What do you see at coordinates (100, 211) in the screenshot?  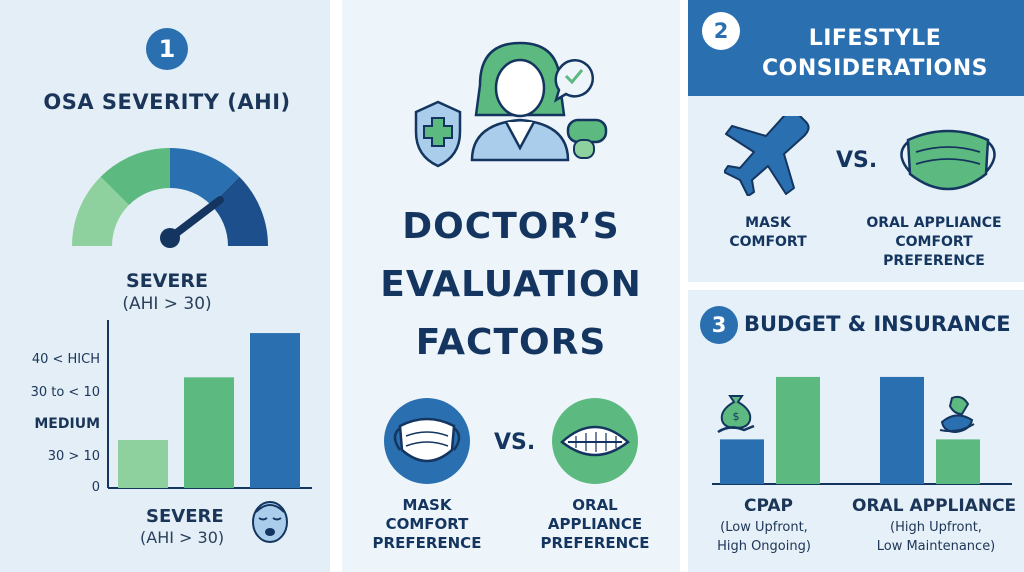 I see `gauge-segment-mild` at bounding box center [100, 211].